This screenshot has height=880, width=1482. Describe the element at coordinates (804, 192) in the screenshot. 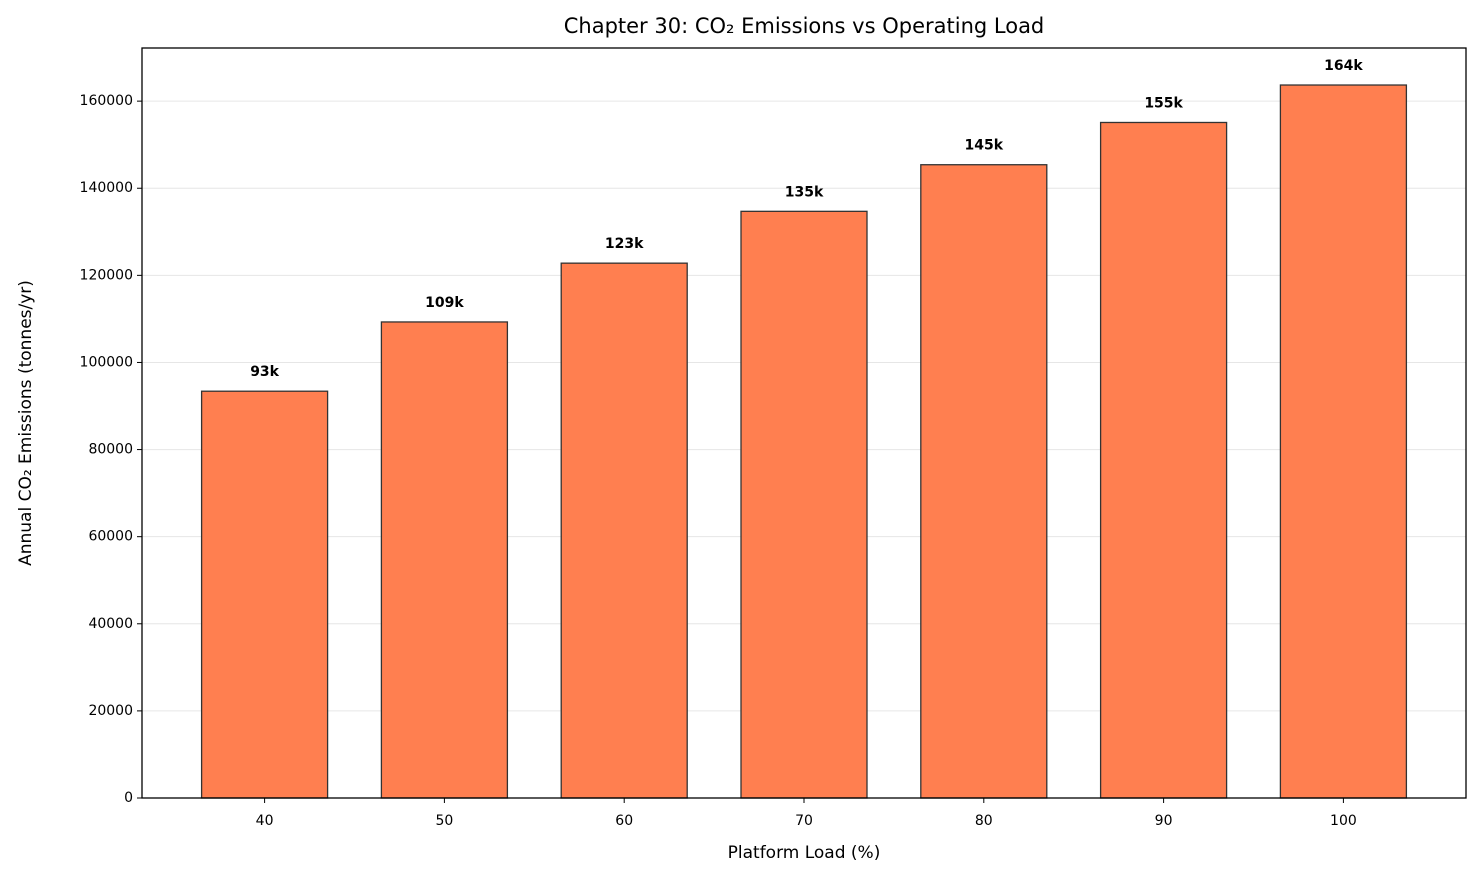

I see `value-label: 135k` at that location.